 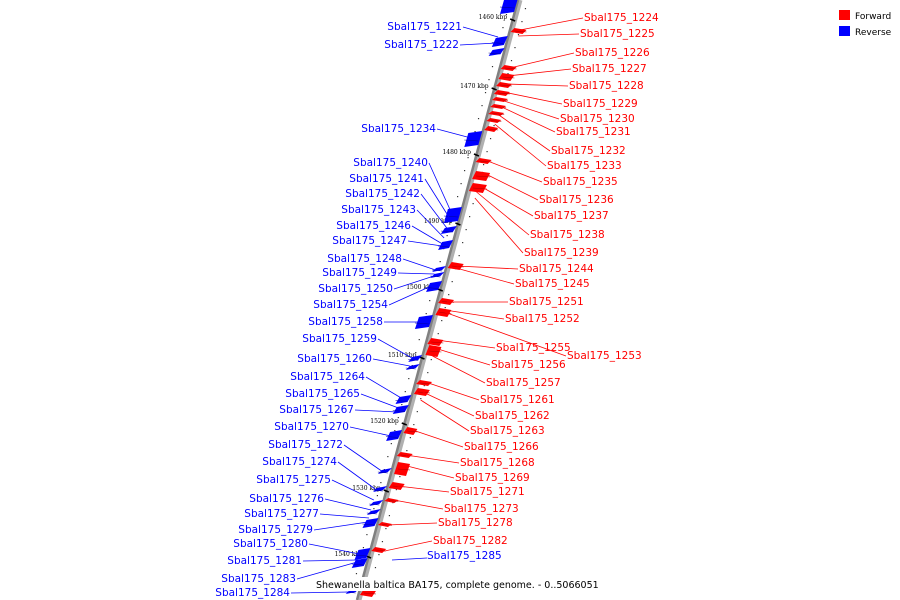 What do you see at coordinates (350, 305) in the screenshot?
I see `reverse-gene-label: Sbal175_1254` at bounding box center [350, 305].